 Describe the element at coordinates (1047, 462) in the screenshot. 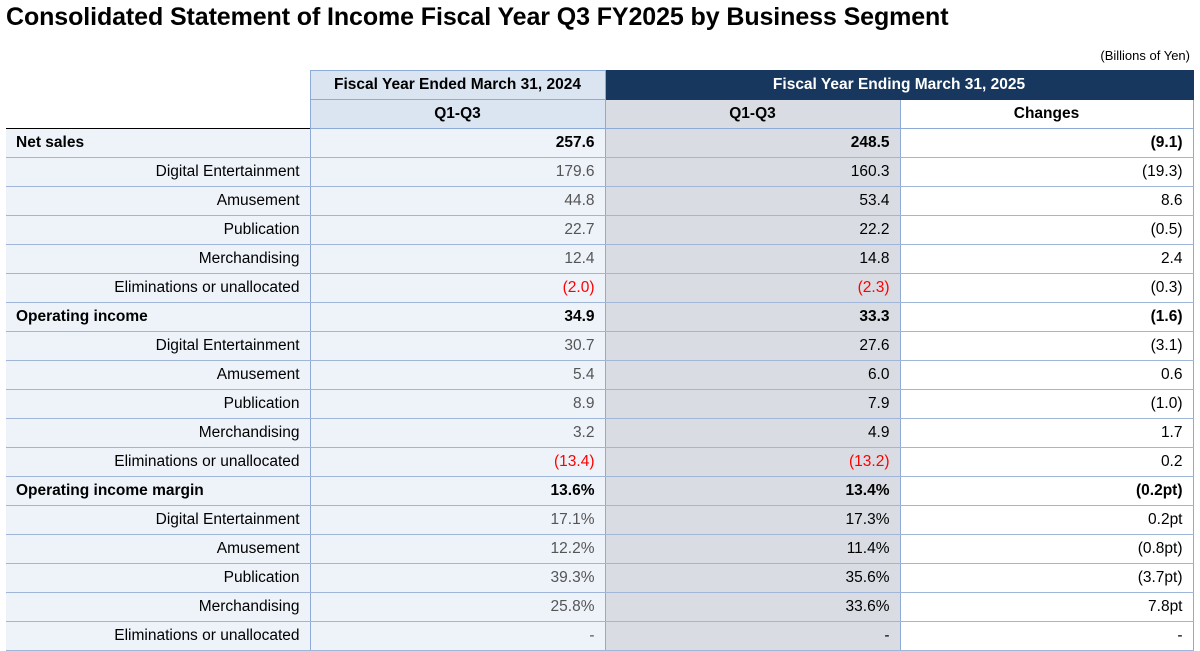

I see `change-value: 0.2` at that location.